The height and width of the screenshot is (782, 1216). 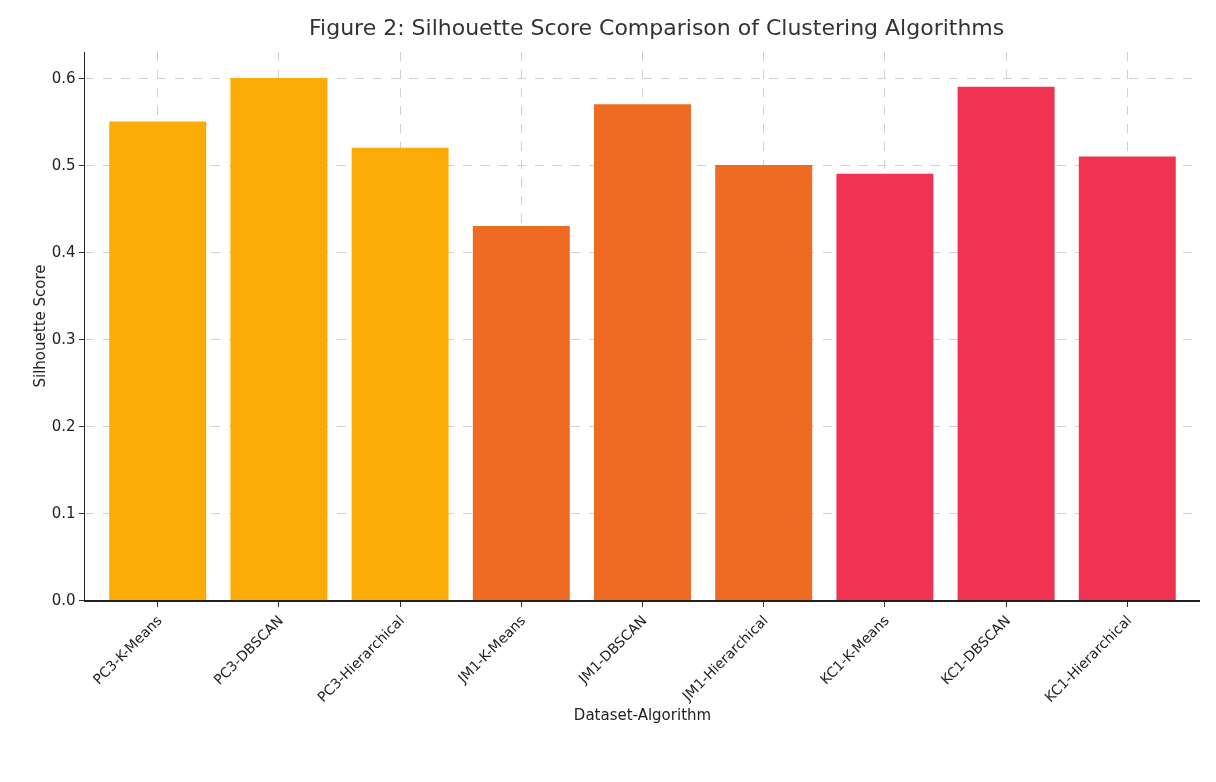 What do you see at coordinates (63, 252) in the screenshot?
I see `y-tick-label: 0.4` at bounding box center [63, 252].